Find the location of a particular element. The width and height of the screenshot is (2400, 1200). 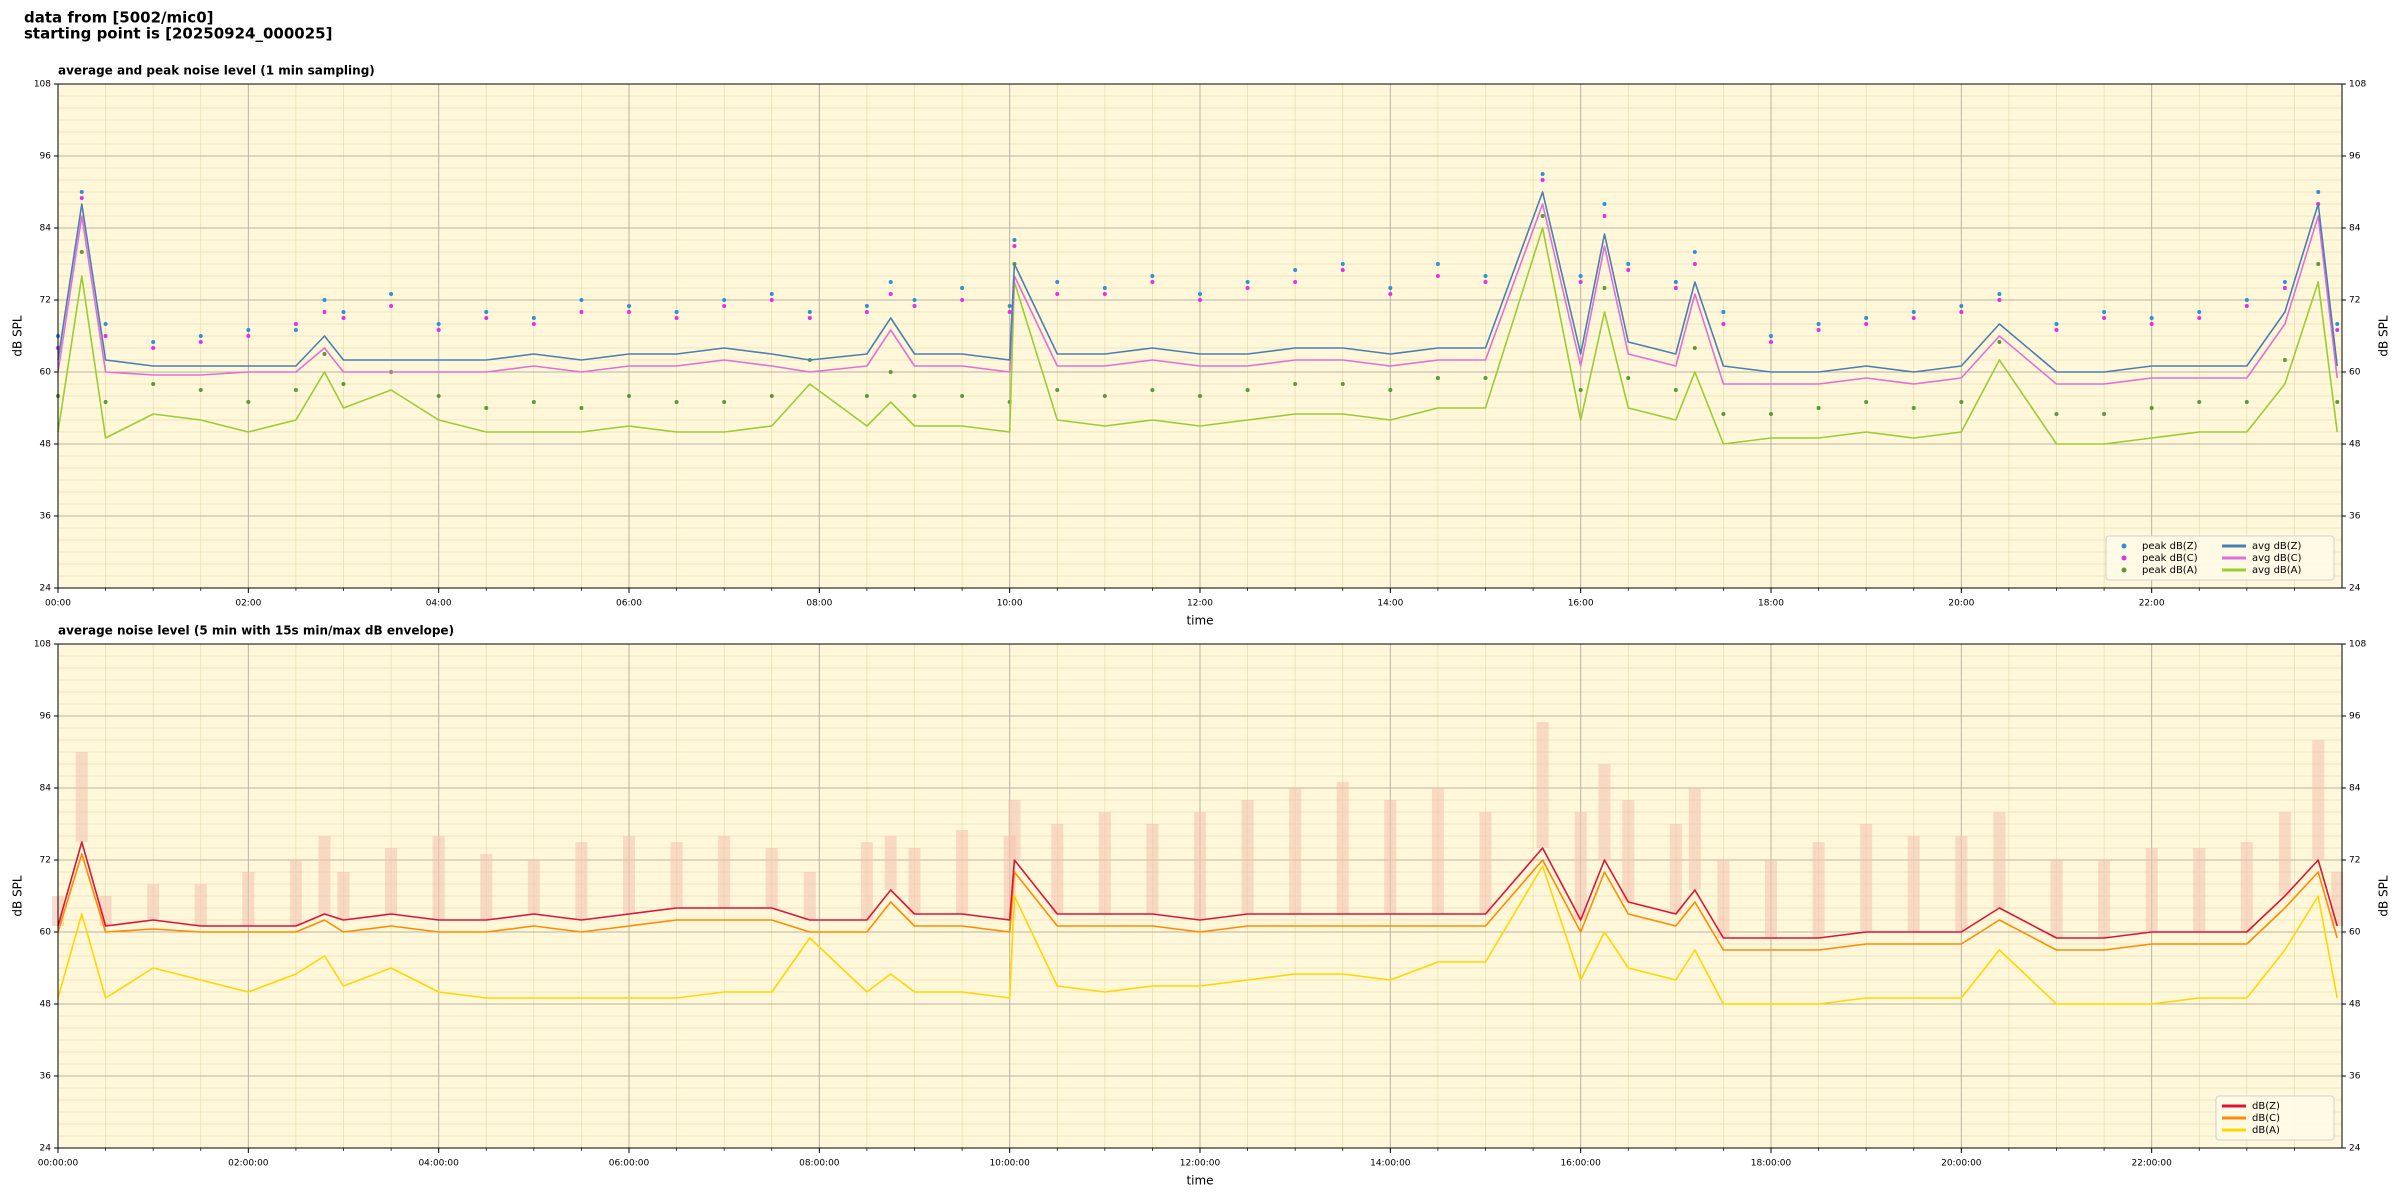

legend-label: avg dB(C) is located at coordinates (2277, 558).